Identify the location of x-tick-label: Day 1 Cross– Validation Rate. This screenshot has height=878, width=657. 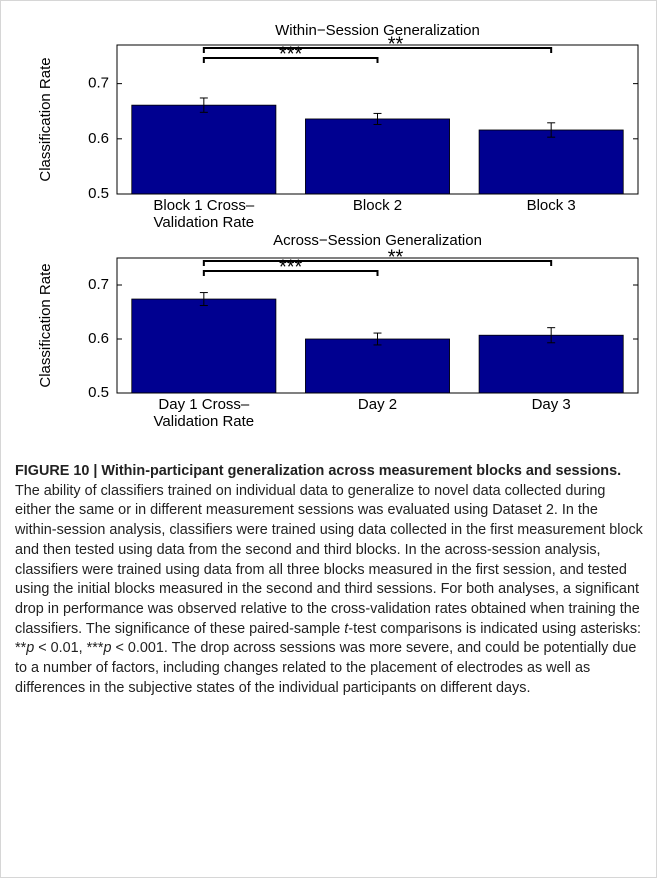
(204, 413).